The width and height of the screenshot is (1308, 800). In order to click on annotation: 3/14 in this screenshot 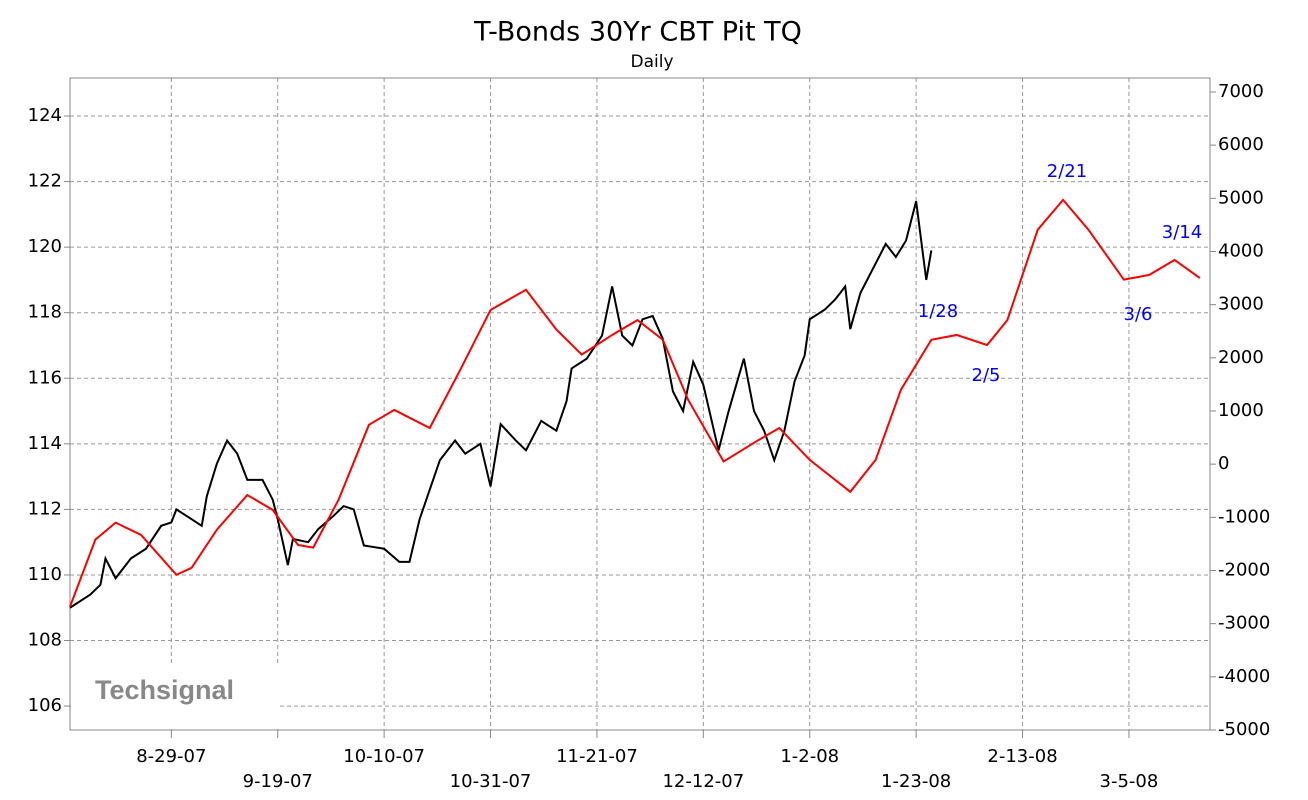, I will do `click(1182, 232)`.